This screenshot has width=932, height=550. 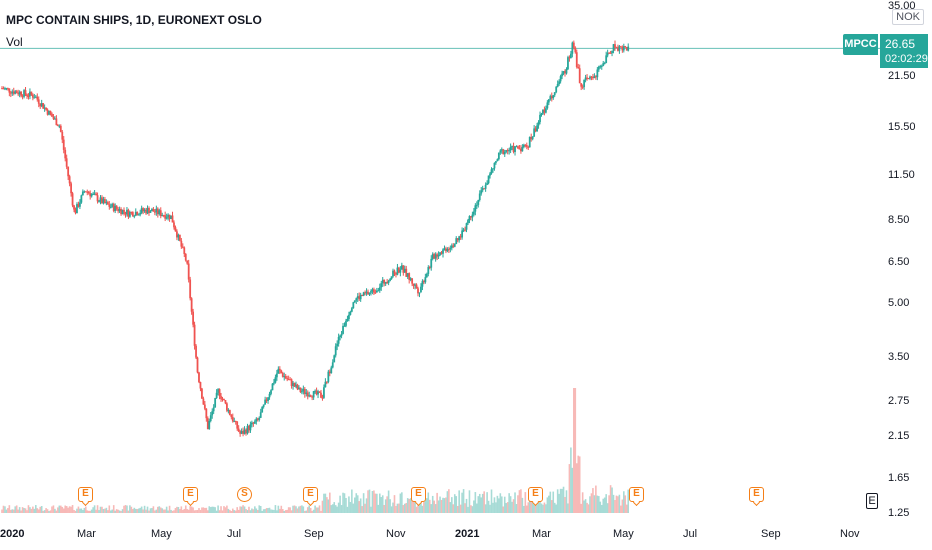 What do you see at coordinates (234, 534) in the screenshot?
I see `x-tick-label: Jul` at bounding box center [234, 534].